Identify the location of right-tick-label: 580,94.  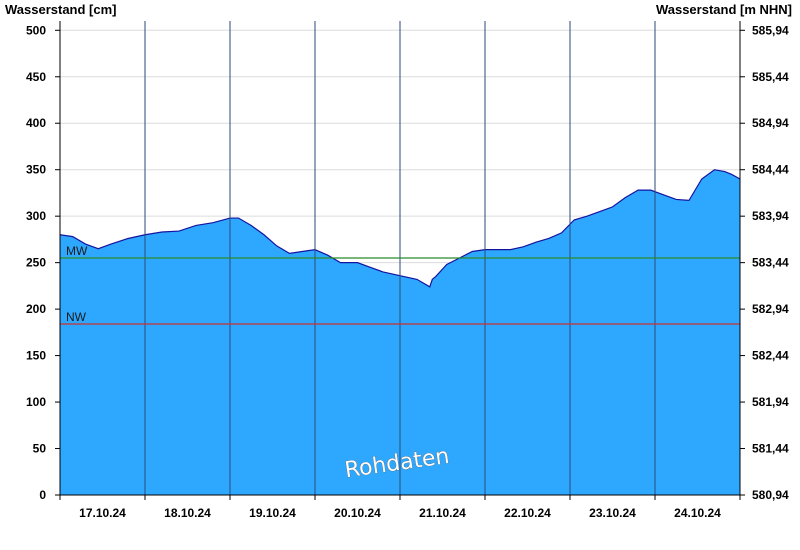
(770, 495).